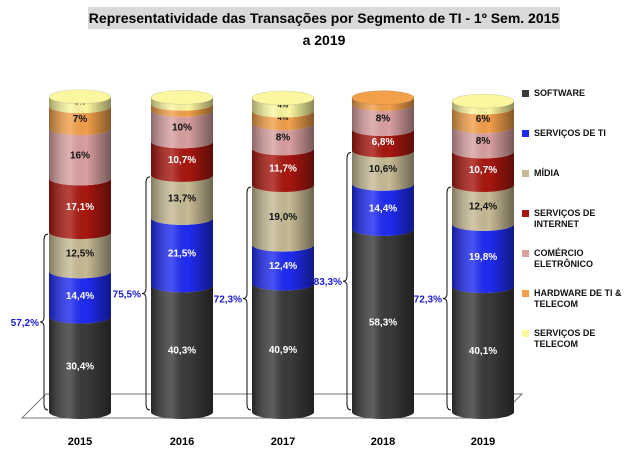 Image resolution: width=640 pixels, height=462 pixels. What do you see at coordinates (570, 133) in the screenshot?
I see `legend-label: SERVIÇOS DE TI` at bounding box center [570, 133].